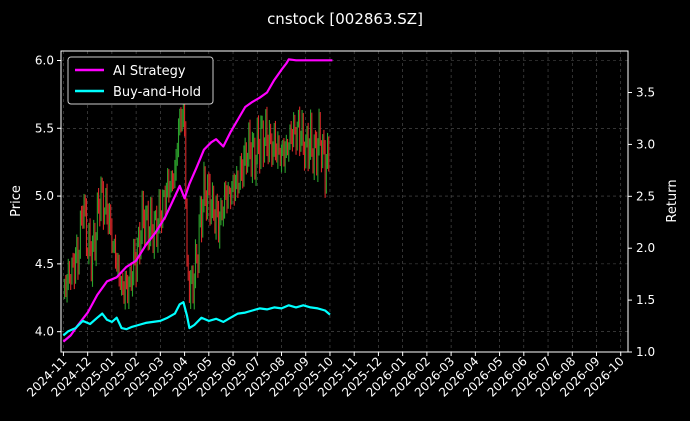 The image size is (690, 421). Describe the element at coordinates (645, 93) in the screenshot. I see `right-tick-label: 3.5` at that location.